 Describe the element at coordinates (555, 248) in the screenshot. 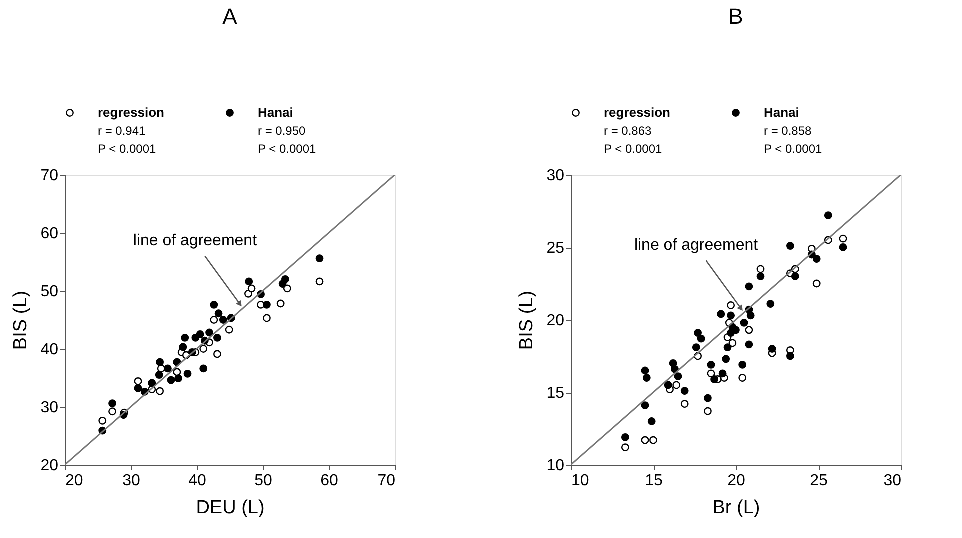

I see `y-tick-label: 25` at that location.